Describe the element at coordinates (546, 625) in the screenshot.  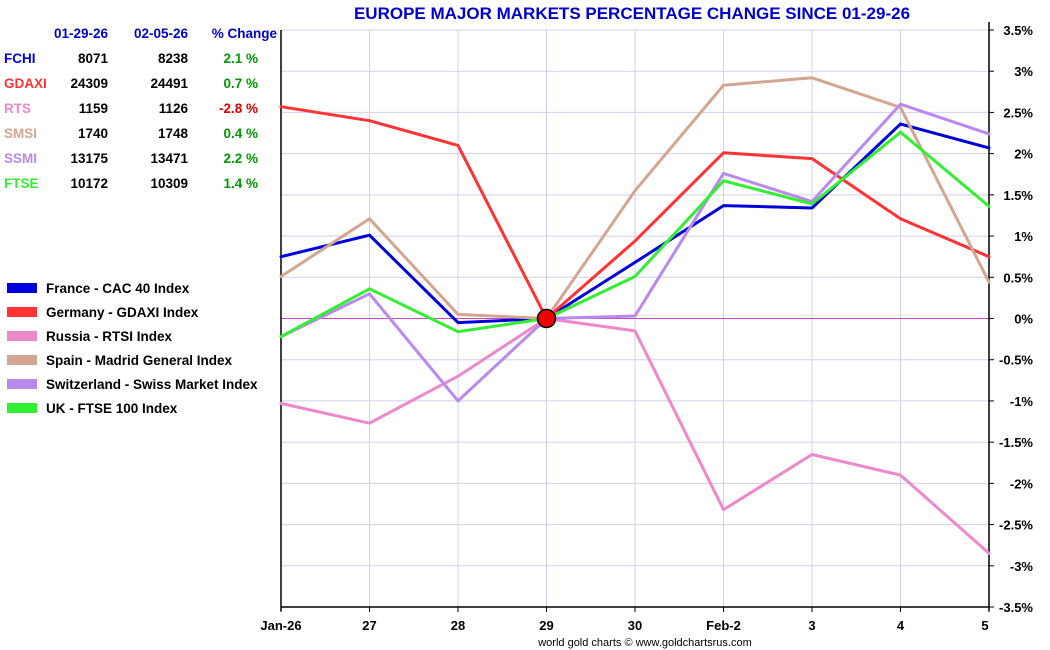
I see `x-tick-label: 29` at that location.